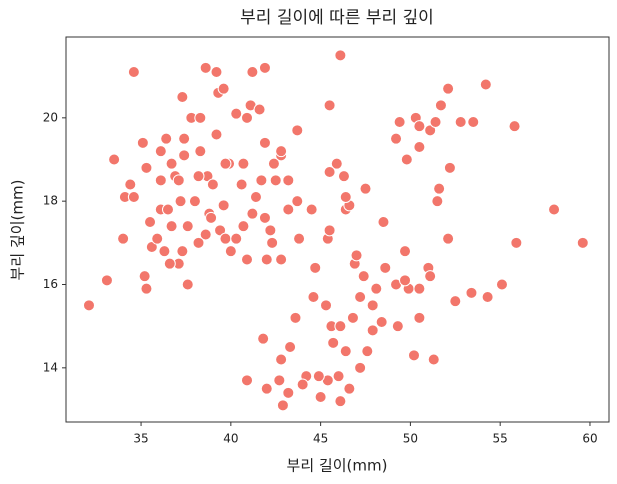 The height and width of the screenshot is (484, 617). Describe the element at coordinates (230, 439) in the screenshot. I see `x-tick-label: 40` at that location.